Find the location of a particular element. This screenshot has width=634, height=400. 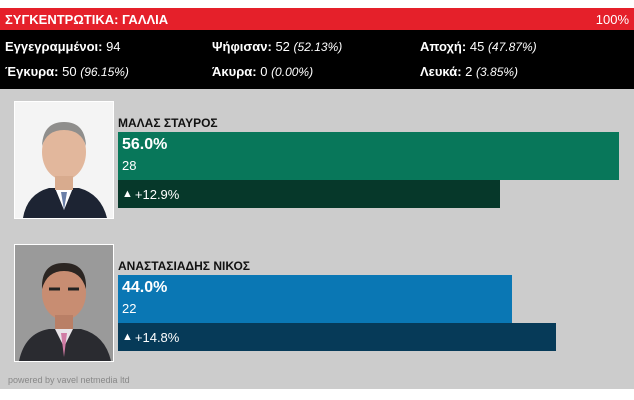

stat-blank-label: Λευκά: is located at coordinates (441, 71).